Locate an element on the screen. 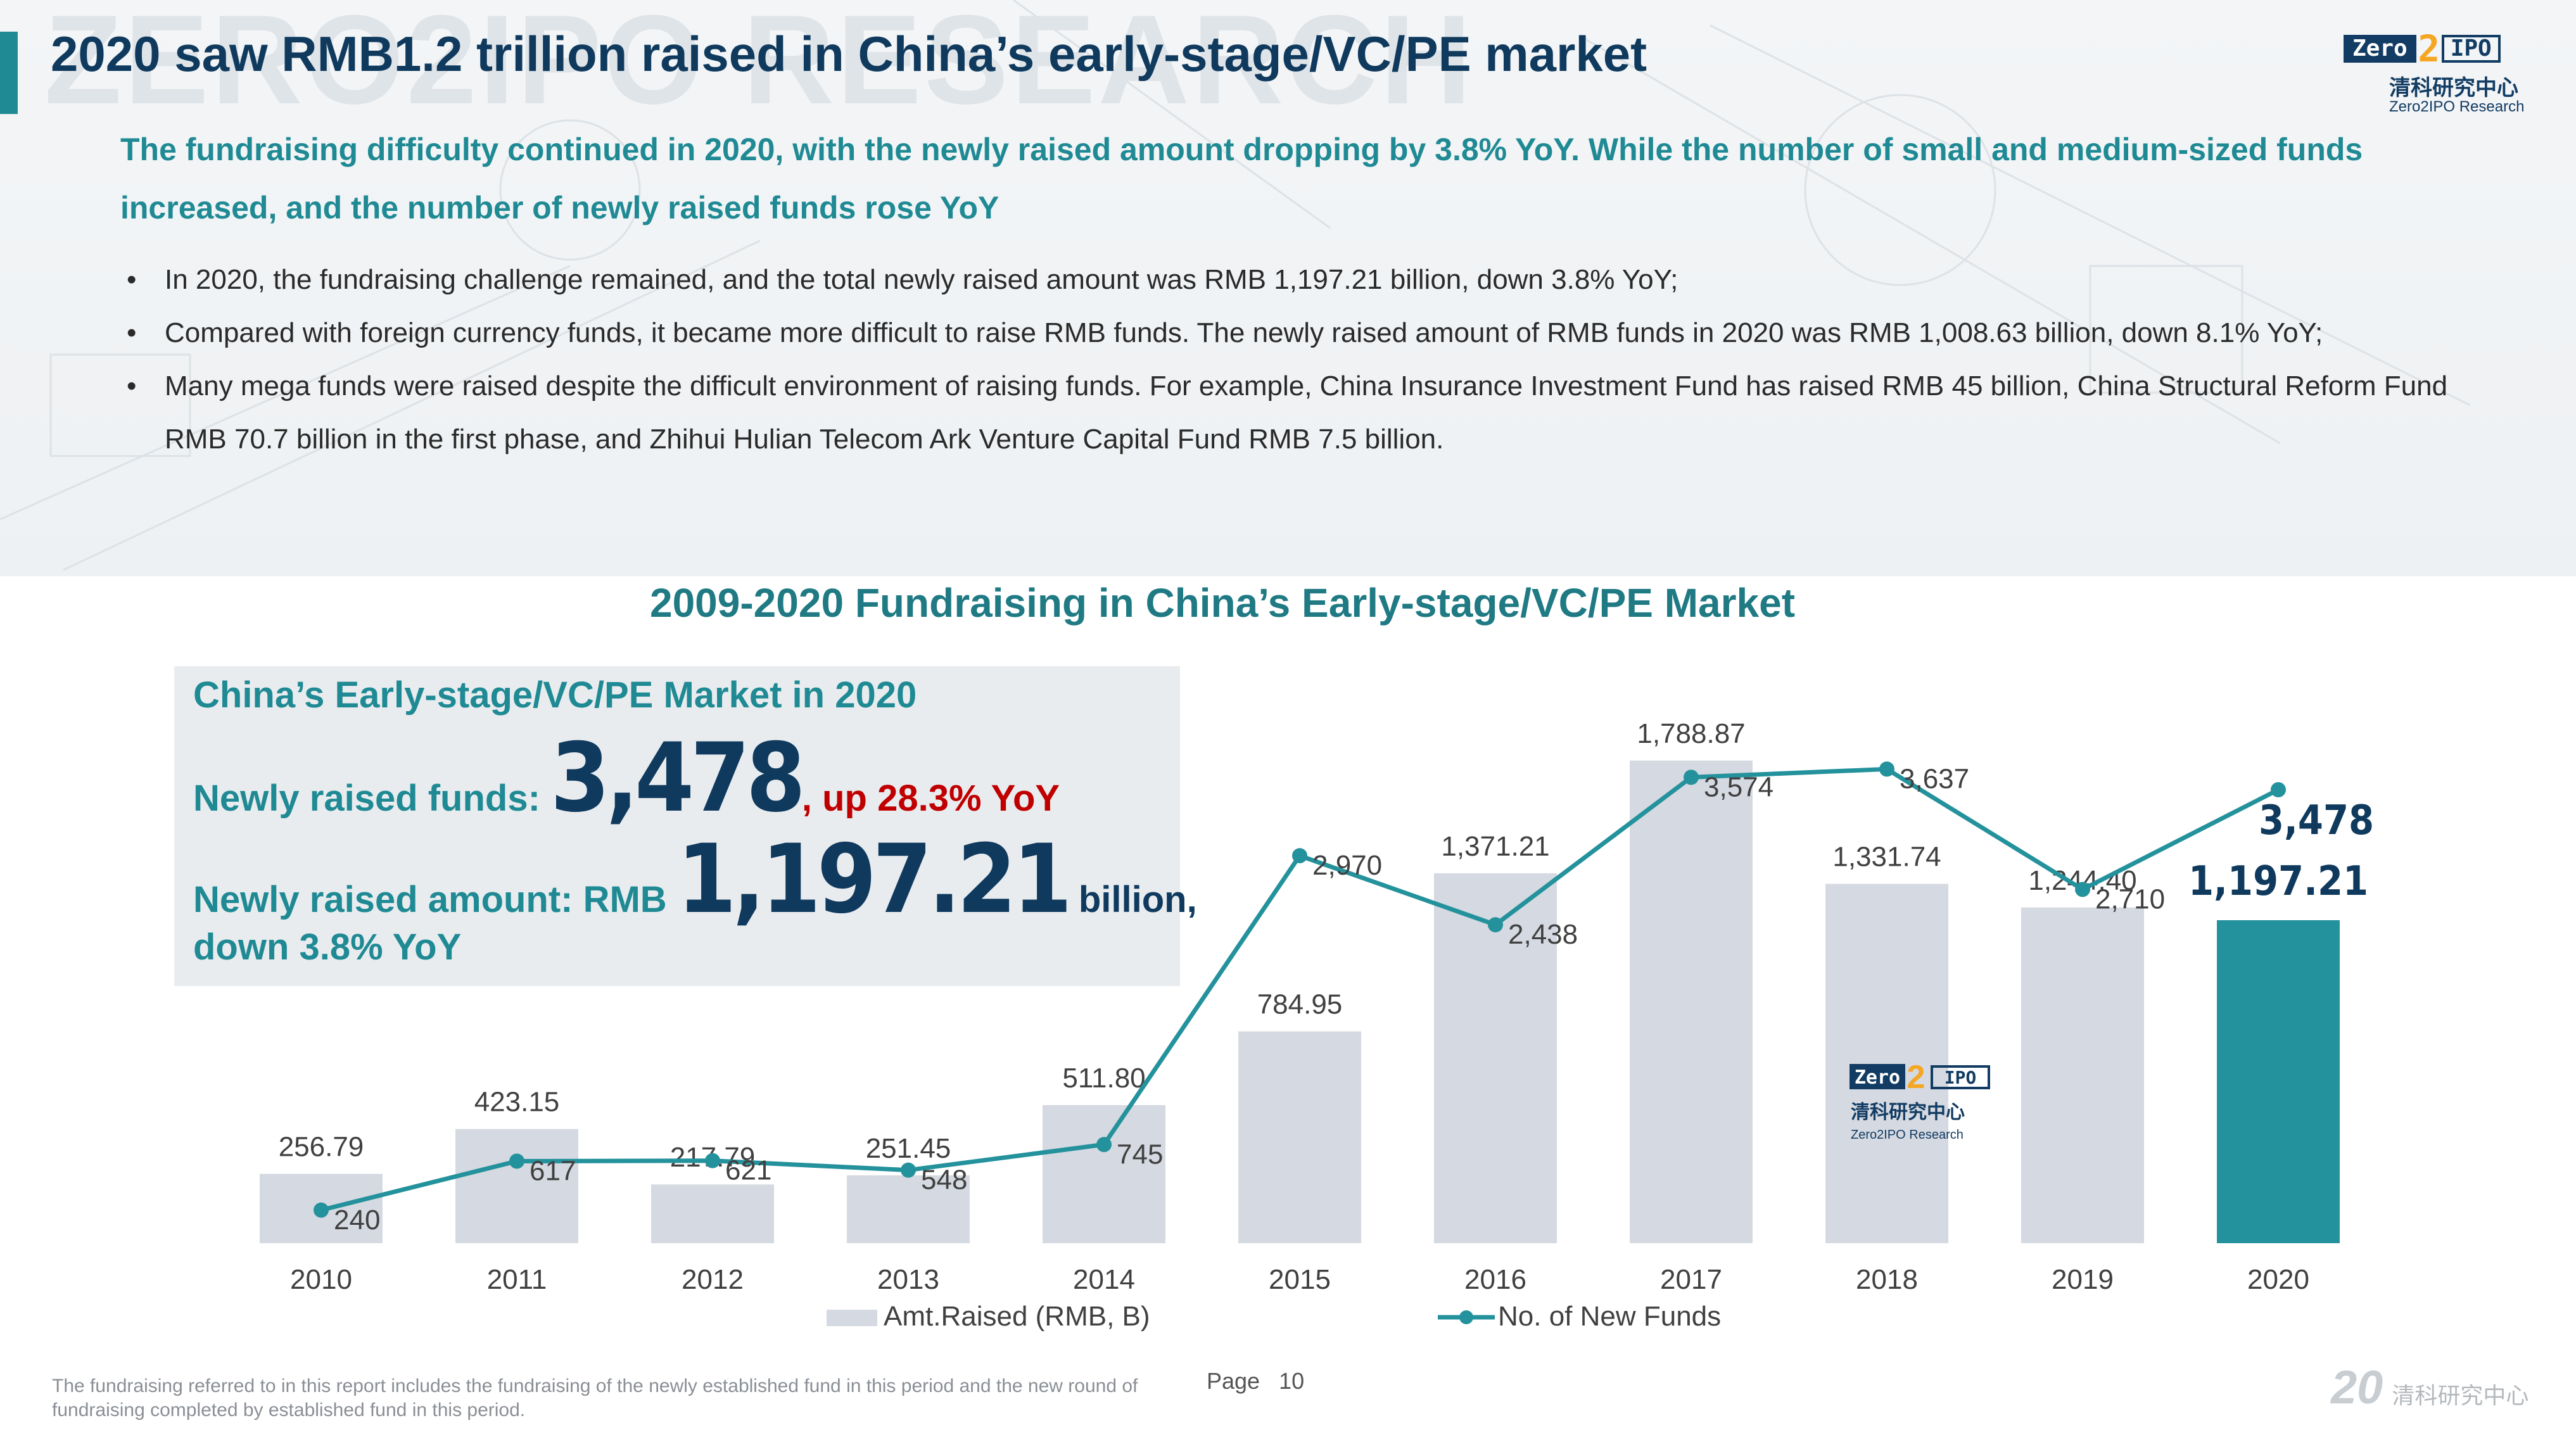  line-label: 3,637 is located at coordinates (1934, 779).